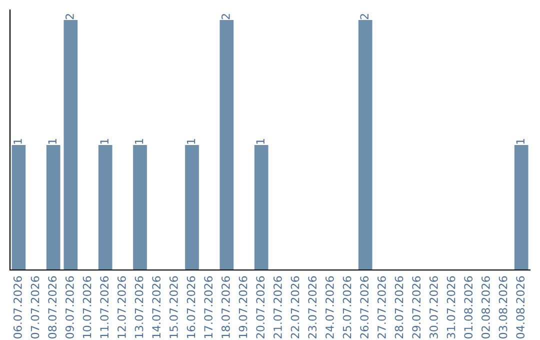 The image size is (540, 340). I want to click on x-tick-label: 26.07.2026, so click(364, 307).